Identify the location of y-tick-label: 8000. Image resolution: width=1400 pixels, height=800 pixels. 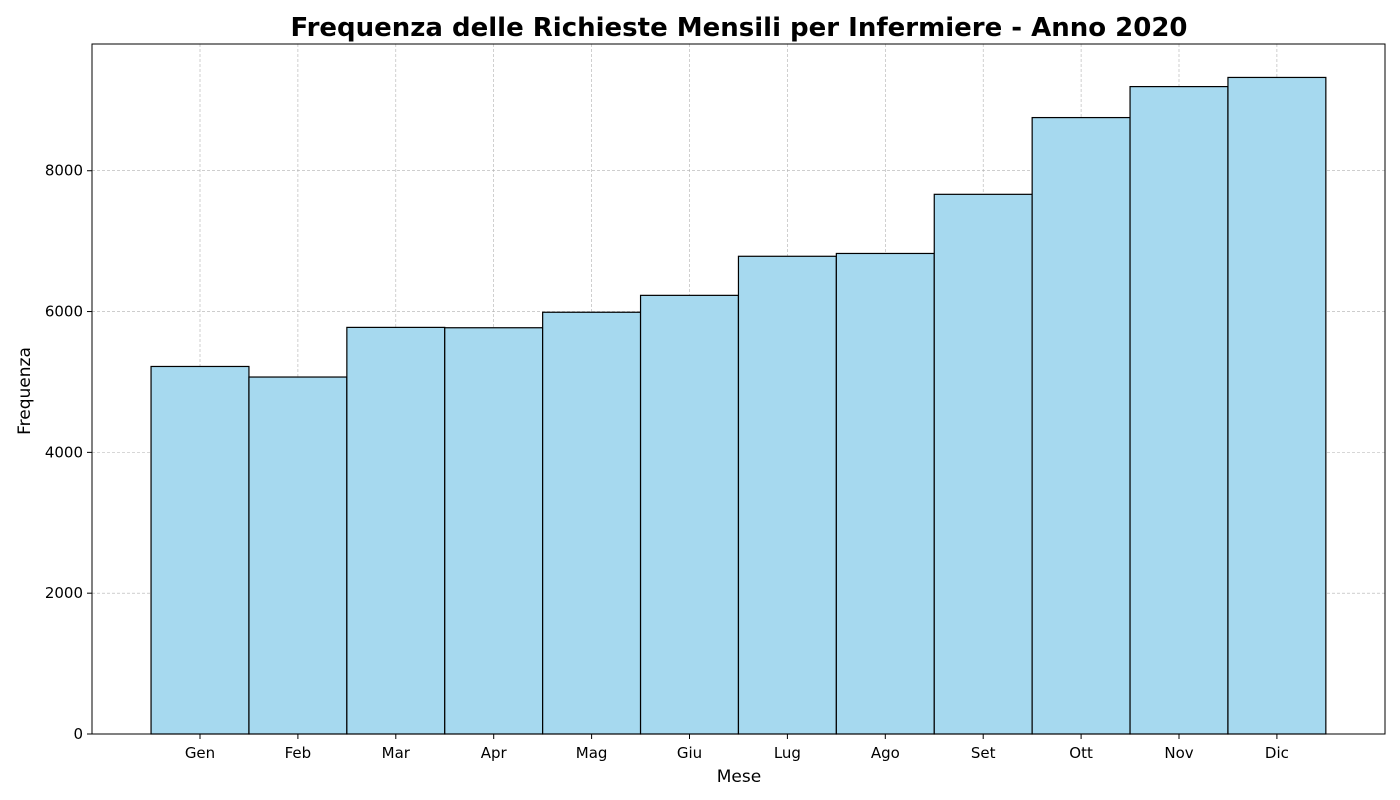
(64, 171).